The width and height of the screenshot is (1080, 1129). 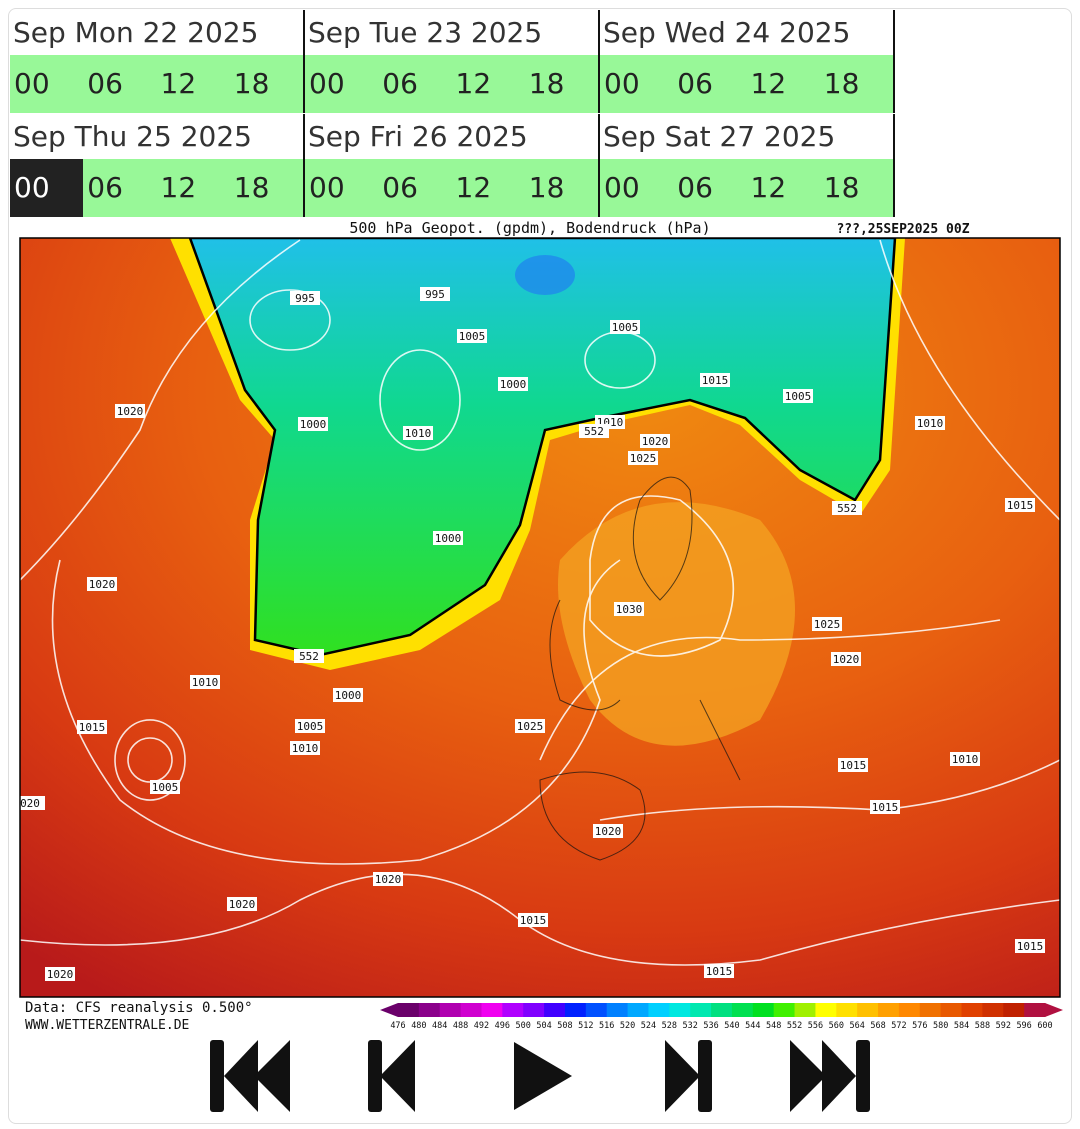 What do you see at coordinates (961, 1026) in the screenshot?
I see `legend-label: 584` at bounding box center [961, 1026].